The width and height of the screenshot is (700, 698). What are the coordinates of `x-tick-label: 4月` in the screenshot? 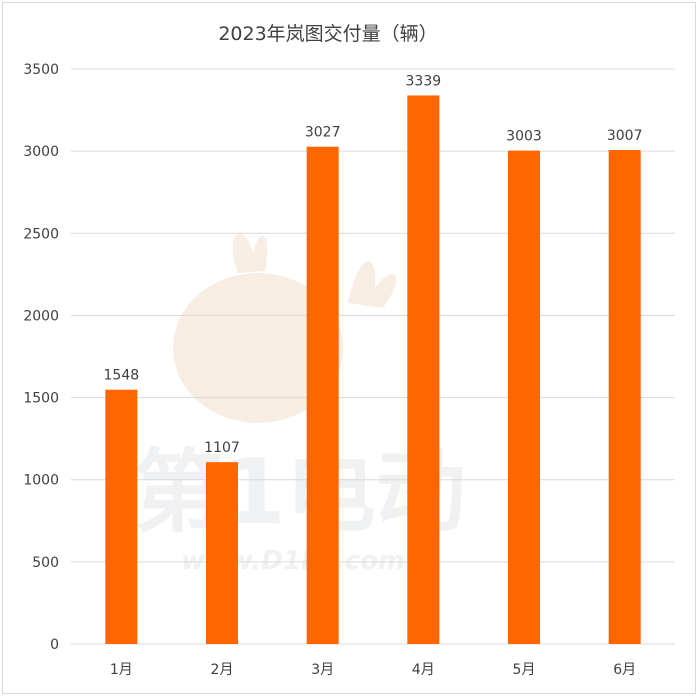 It's located at (423, 670).